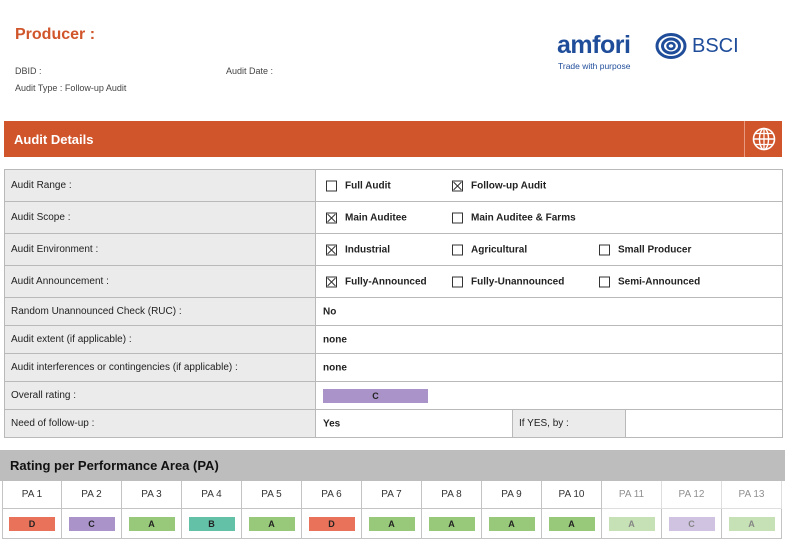 The height and width of the screenshot is (556, 785). I want to click on pa-header-cell: PA 10, so click(572, 495).